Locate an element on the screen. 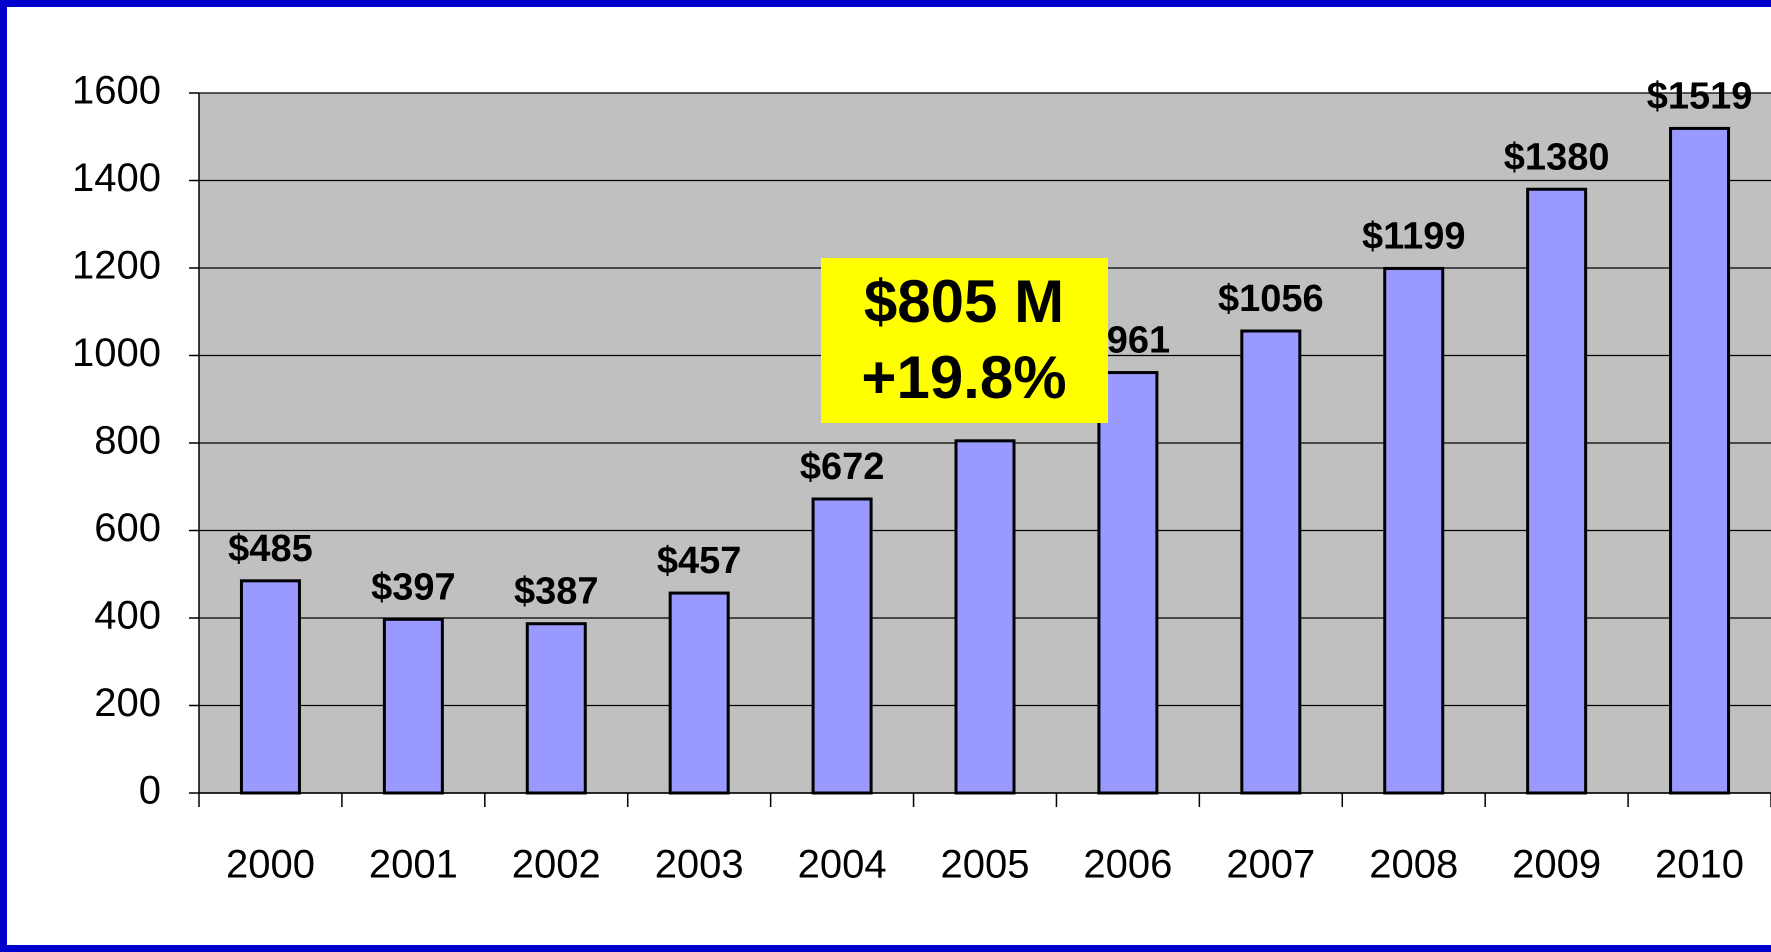 The image size is (1771, 952). data-label: $397 is located at coordinates (413, 587).